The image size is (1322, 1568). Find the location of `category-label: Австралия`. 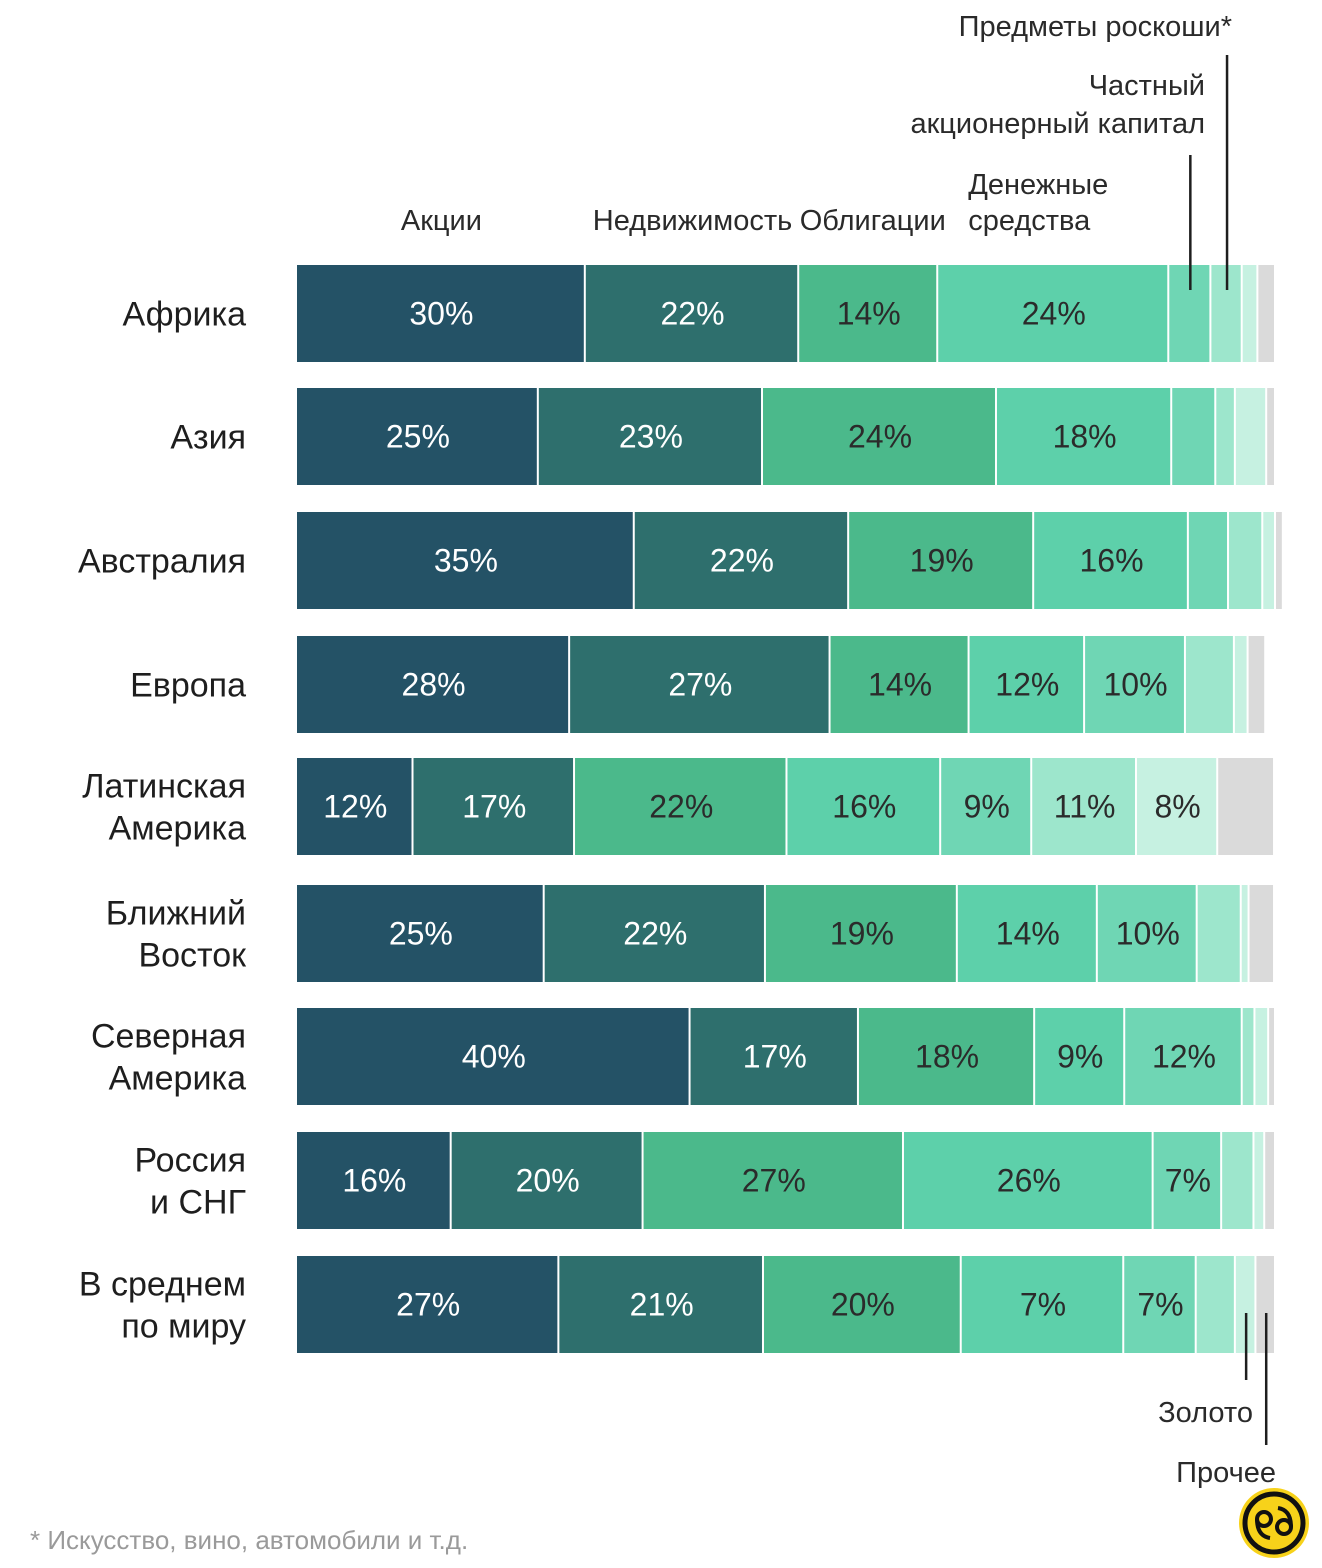

category-label: Австралия is located at coordinates (162, 562).